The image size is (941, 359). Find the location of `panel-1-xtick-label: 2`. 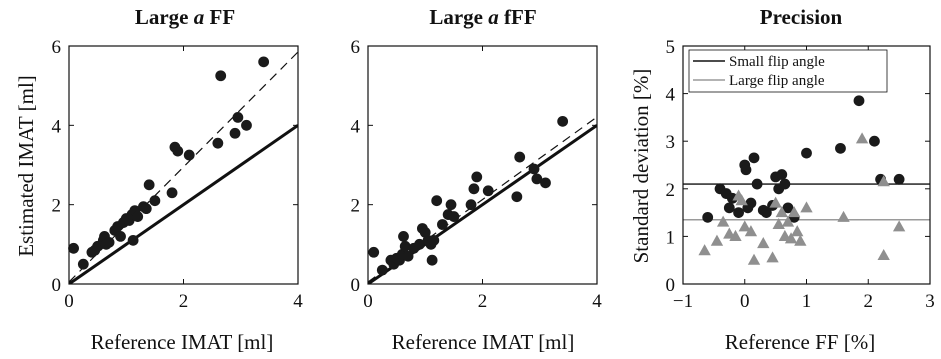

panel-1-xtick-label: 2 is located at coordinates (184, 301).